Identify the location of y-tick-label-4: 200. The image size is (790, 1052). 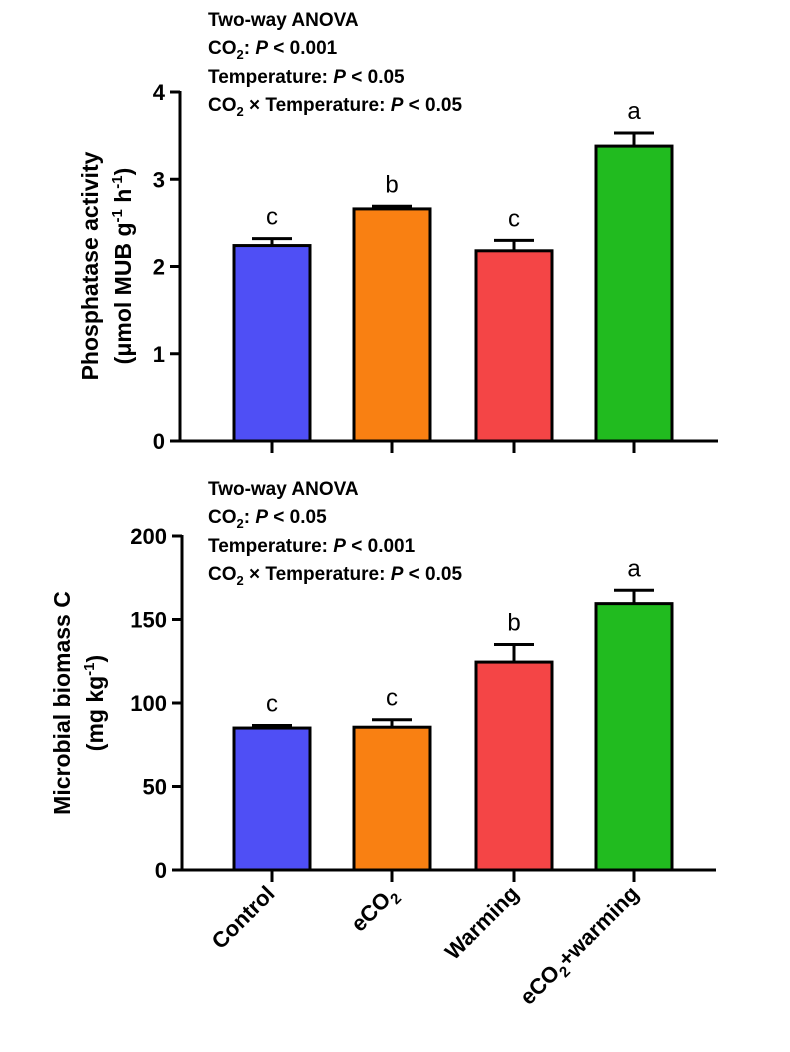
(148, 536).